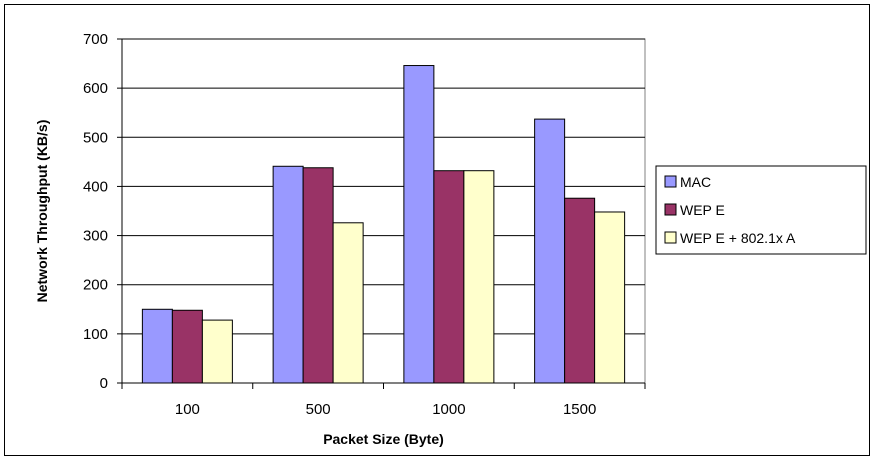 The height and width of the screenshot is (464, 877). Describe the element at coordinates (318, 409) in the screenshot. I see `x-tick-label: 500` at that location.